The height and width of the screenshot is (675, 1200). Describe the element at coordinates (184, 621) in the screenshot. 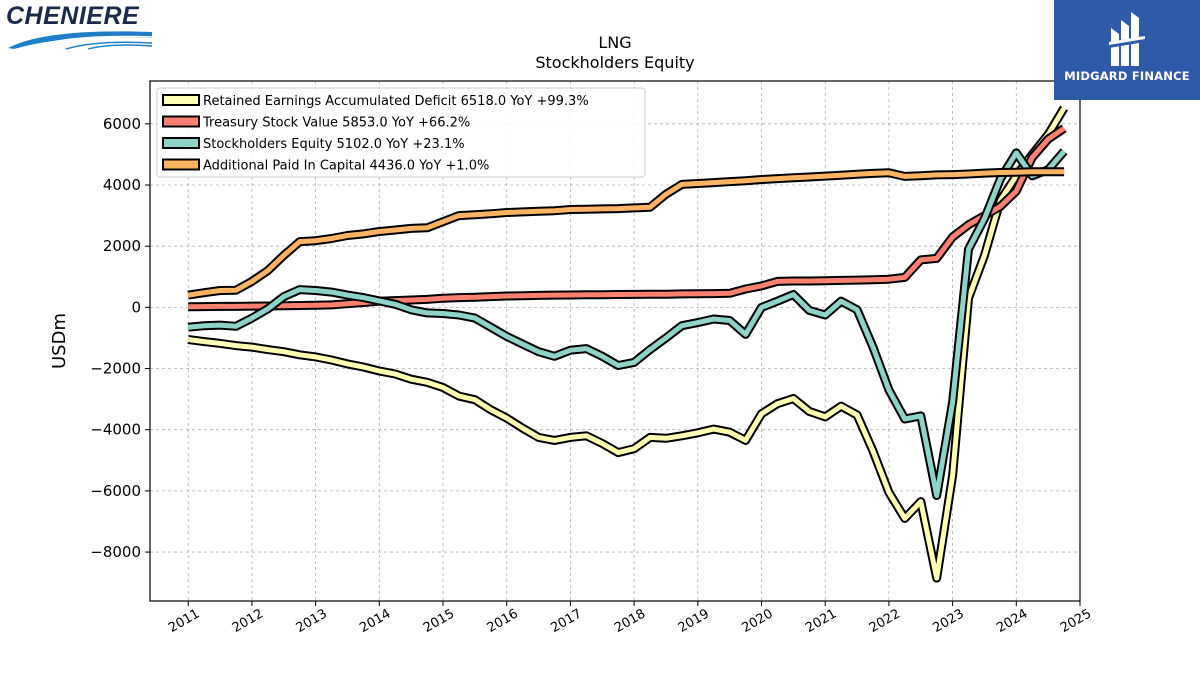

I see `x-tick-label: 2011` at that location.